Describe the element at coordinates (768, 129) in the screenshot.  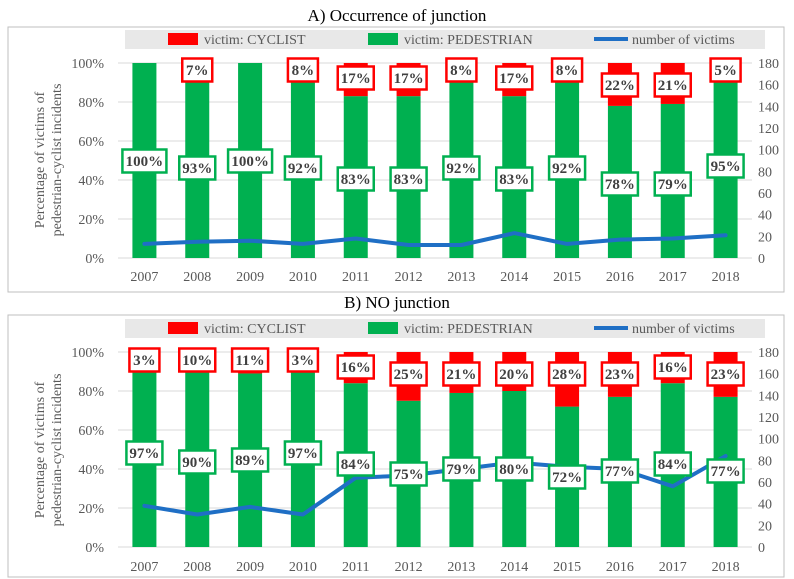
I see `y2-tick-label: 120` at that location.